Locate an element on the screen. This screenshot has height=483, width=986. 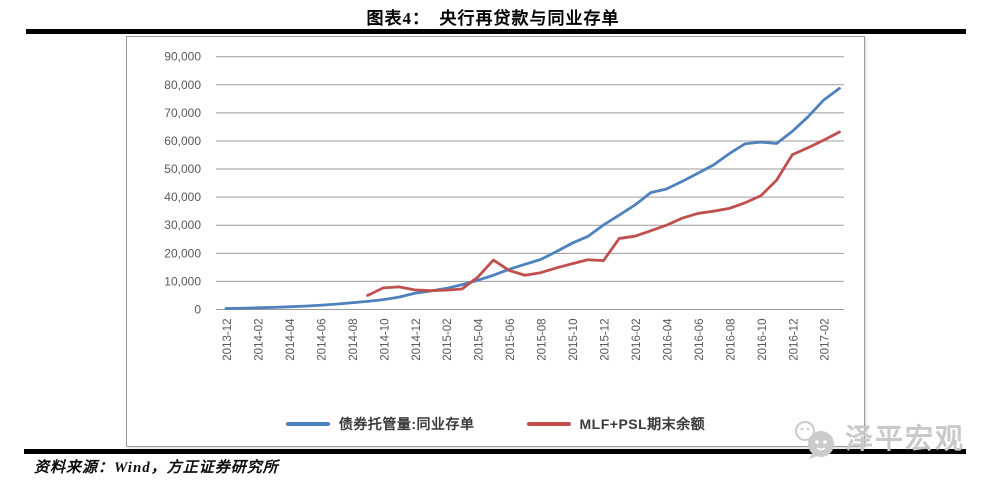
x-tick-label: 2016-12 is located at coordinates (794, 340).